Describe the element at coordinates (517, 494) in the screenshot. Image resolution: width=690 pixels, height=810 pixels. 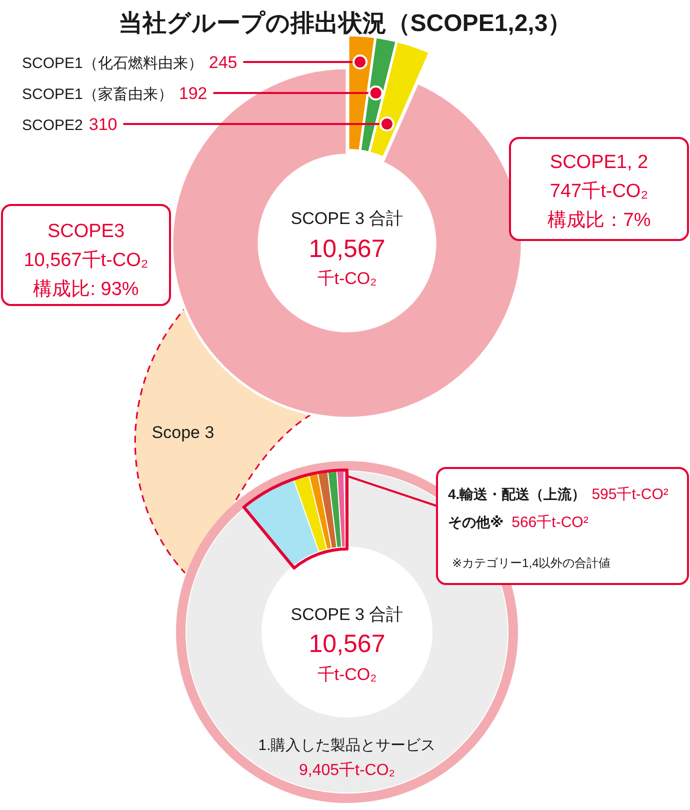
I see `text: 4.輸送・配送（上流）` at that location.